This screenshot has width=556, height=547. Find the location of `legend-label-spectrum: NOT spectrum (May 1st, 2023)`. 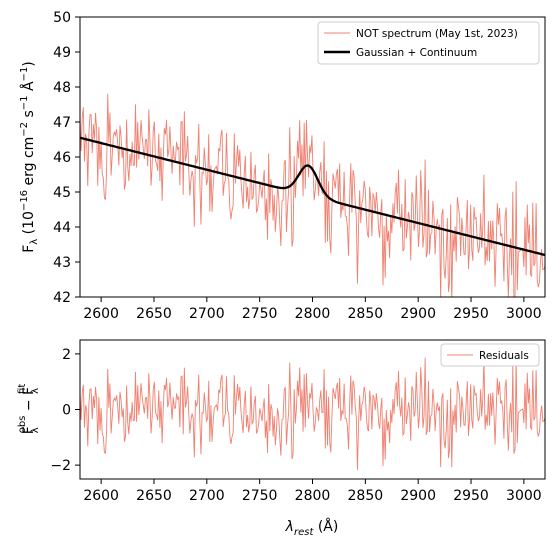

legend-label-spectrum: NOT spectrum (May 1st, 2023) is located at coordinates (437, 34).